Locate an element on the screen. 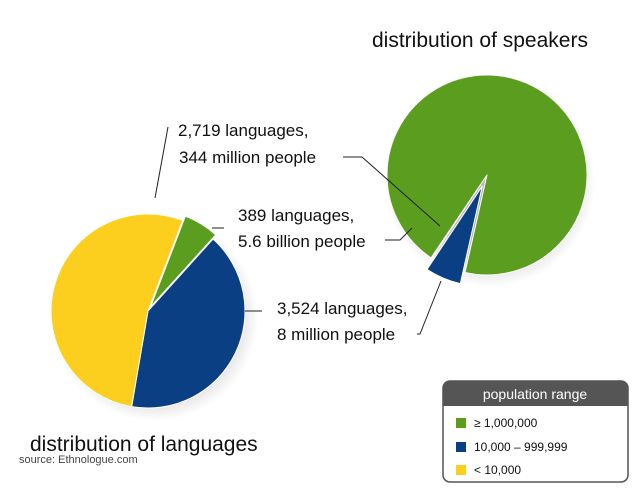 Image resolution: width=640 pixels, height=504 pixels. annotation-small-people: 8 million people is located at coordinates (336, 334).